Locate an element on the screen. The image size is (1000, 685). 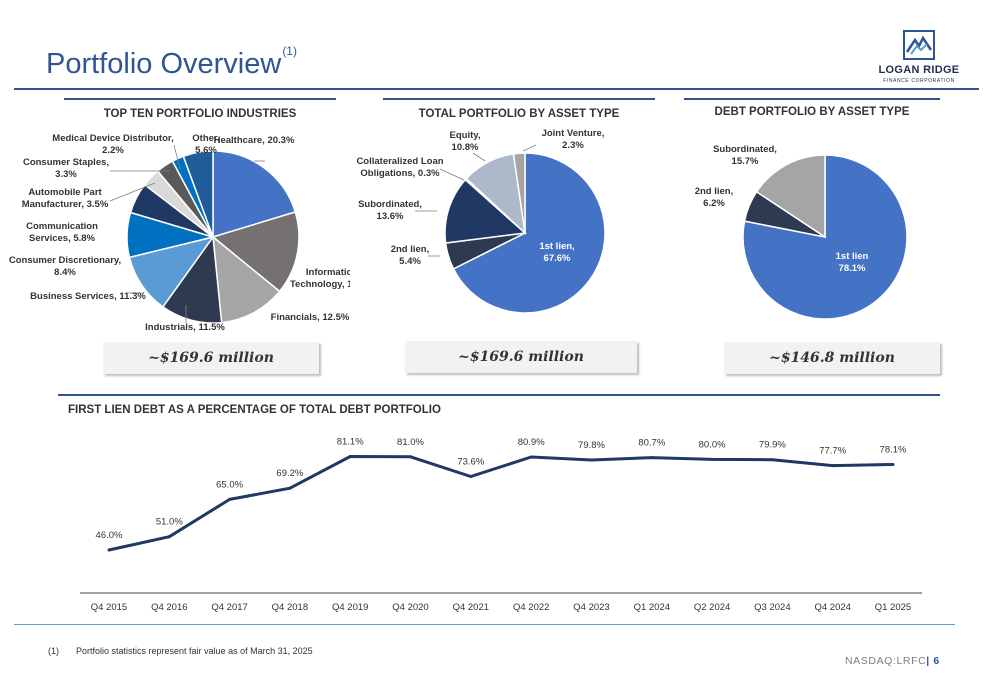
first-lien-data-label-11: 79.9% is located at coordinates (772, 445).